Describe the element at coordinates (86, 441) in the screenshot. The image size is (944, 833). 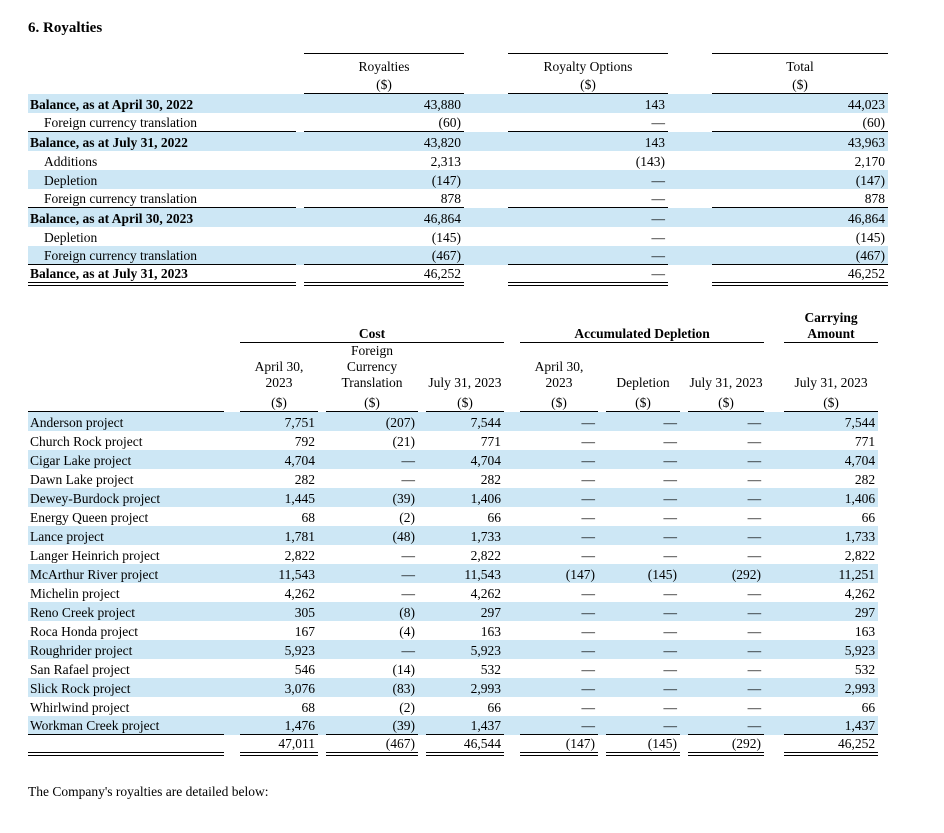
I see `row-label: Church Rock project` at that location.